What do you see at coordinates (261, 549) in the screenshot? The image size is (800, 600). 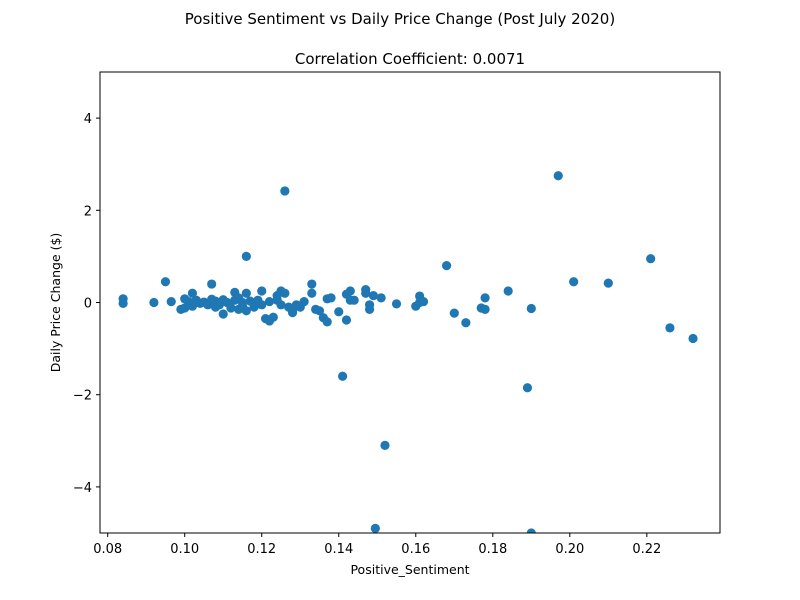 I see `x-tick-label: 0.12` at bounding box center [261, 549].